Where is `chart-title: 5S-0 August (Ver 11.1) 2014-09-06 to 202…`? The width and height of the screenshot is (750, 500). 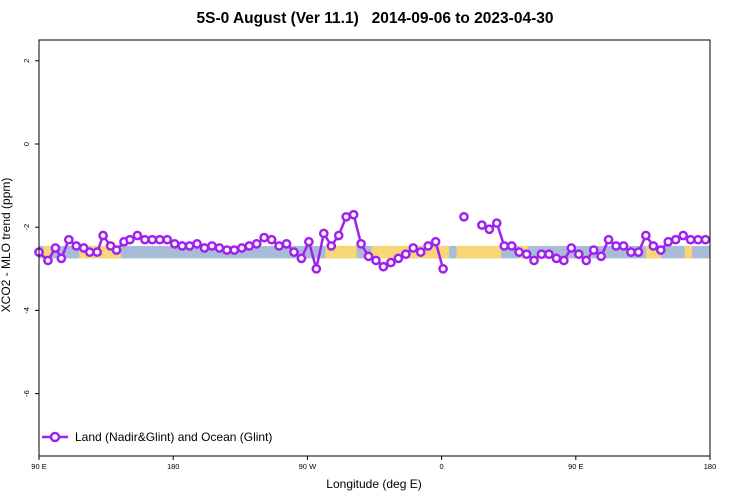
chart-title: 5S-0 August (Ver 11.1) 2014-09-06 to 202… is located at coordinates (375, 18).